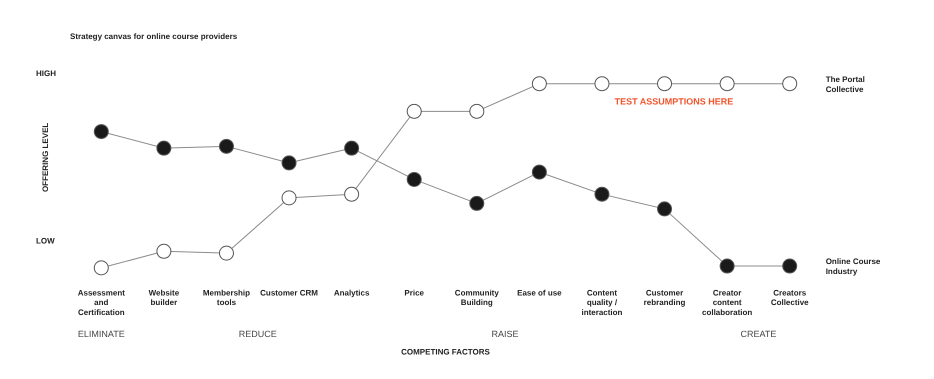 Image resolution: width=934 pixels, height=379 pixels. I want to click on x-tick-label: Creator content collaboration, so click(727, 302).